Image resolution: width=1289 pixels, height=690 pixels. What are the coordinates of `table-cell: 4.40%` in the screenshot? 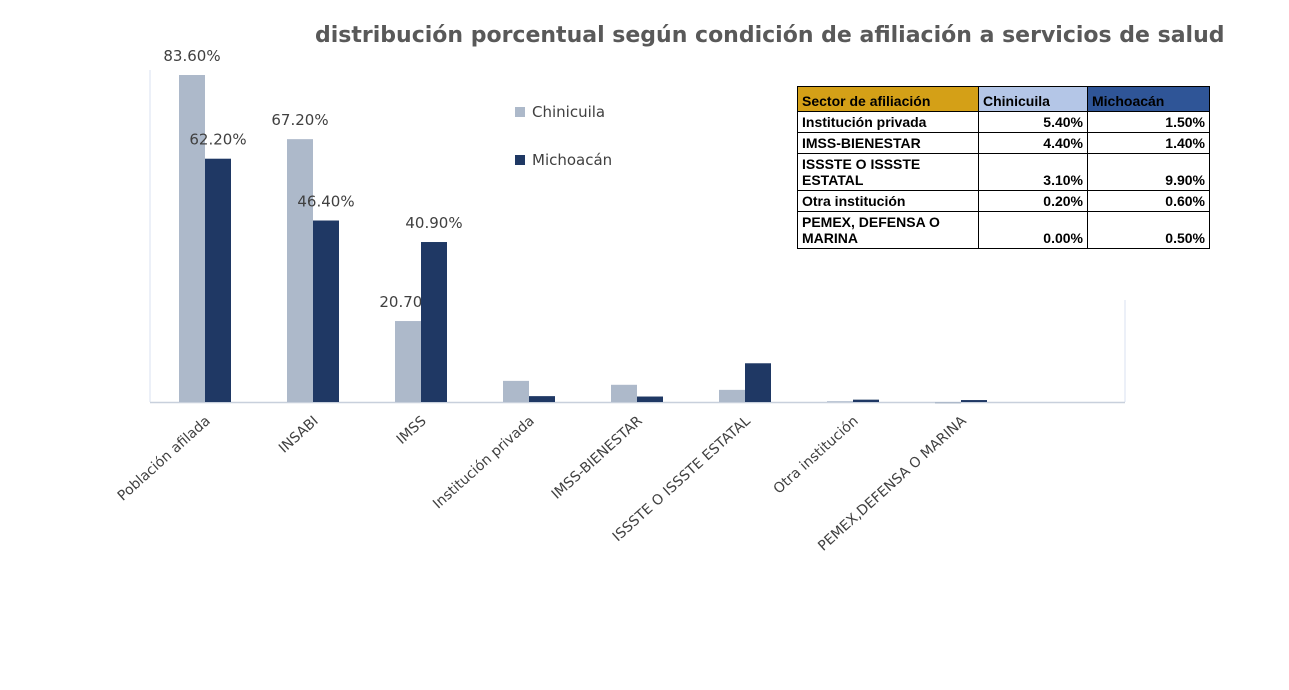 It's located at (1033, 143).